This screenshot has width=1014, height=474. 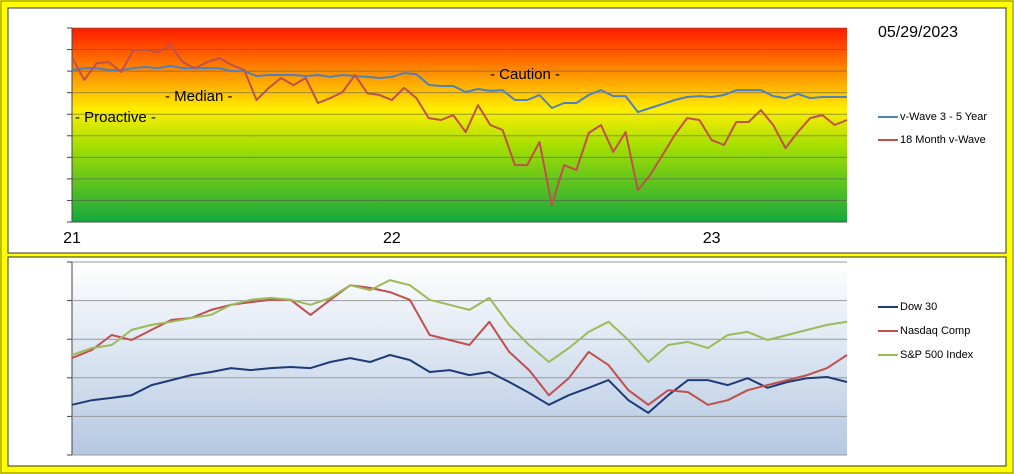 I want to click on annotation: - Median -, so click(x=199, y=96).